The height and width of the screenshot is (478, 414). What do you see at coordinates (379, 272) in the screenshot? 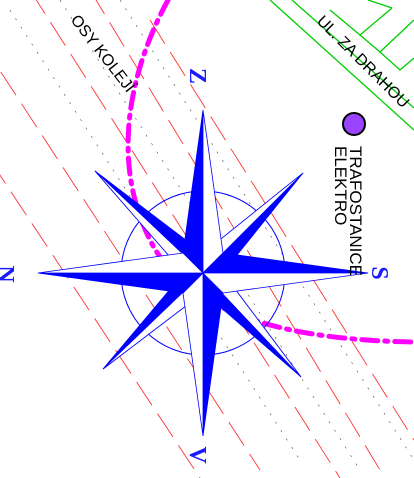
I see `compass-label-south: S` at bounding box center [379, 272].